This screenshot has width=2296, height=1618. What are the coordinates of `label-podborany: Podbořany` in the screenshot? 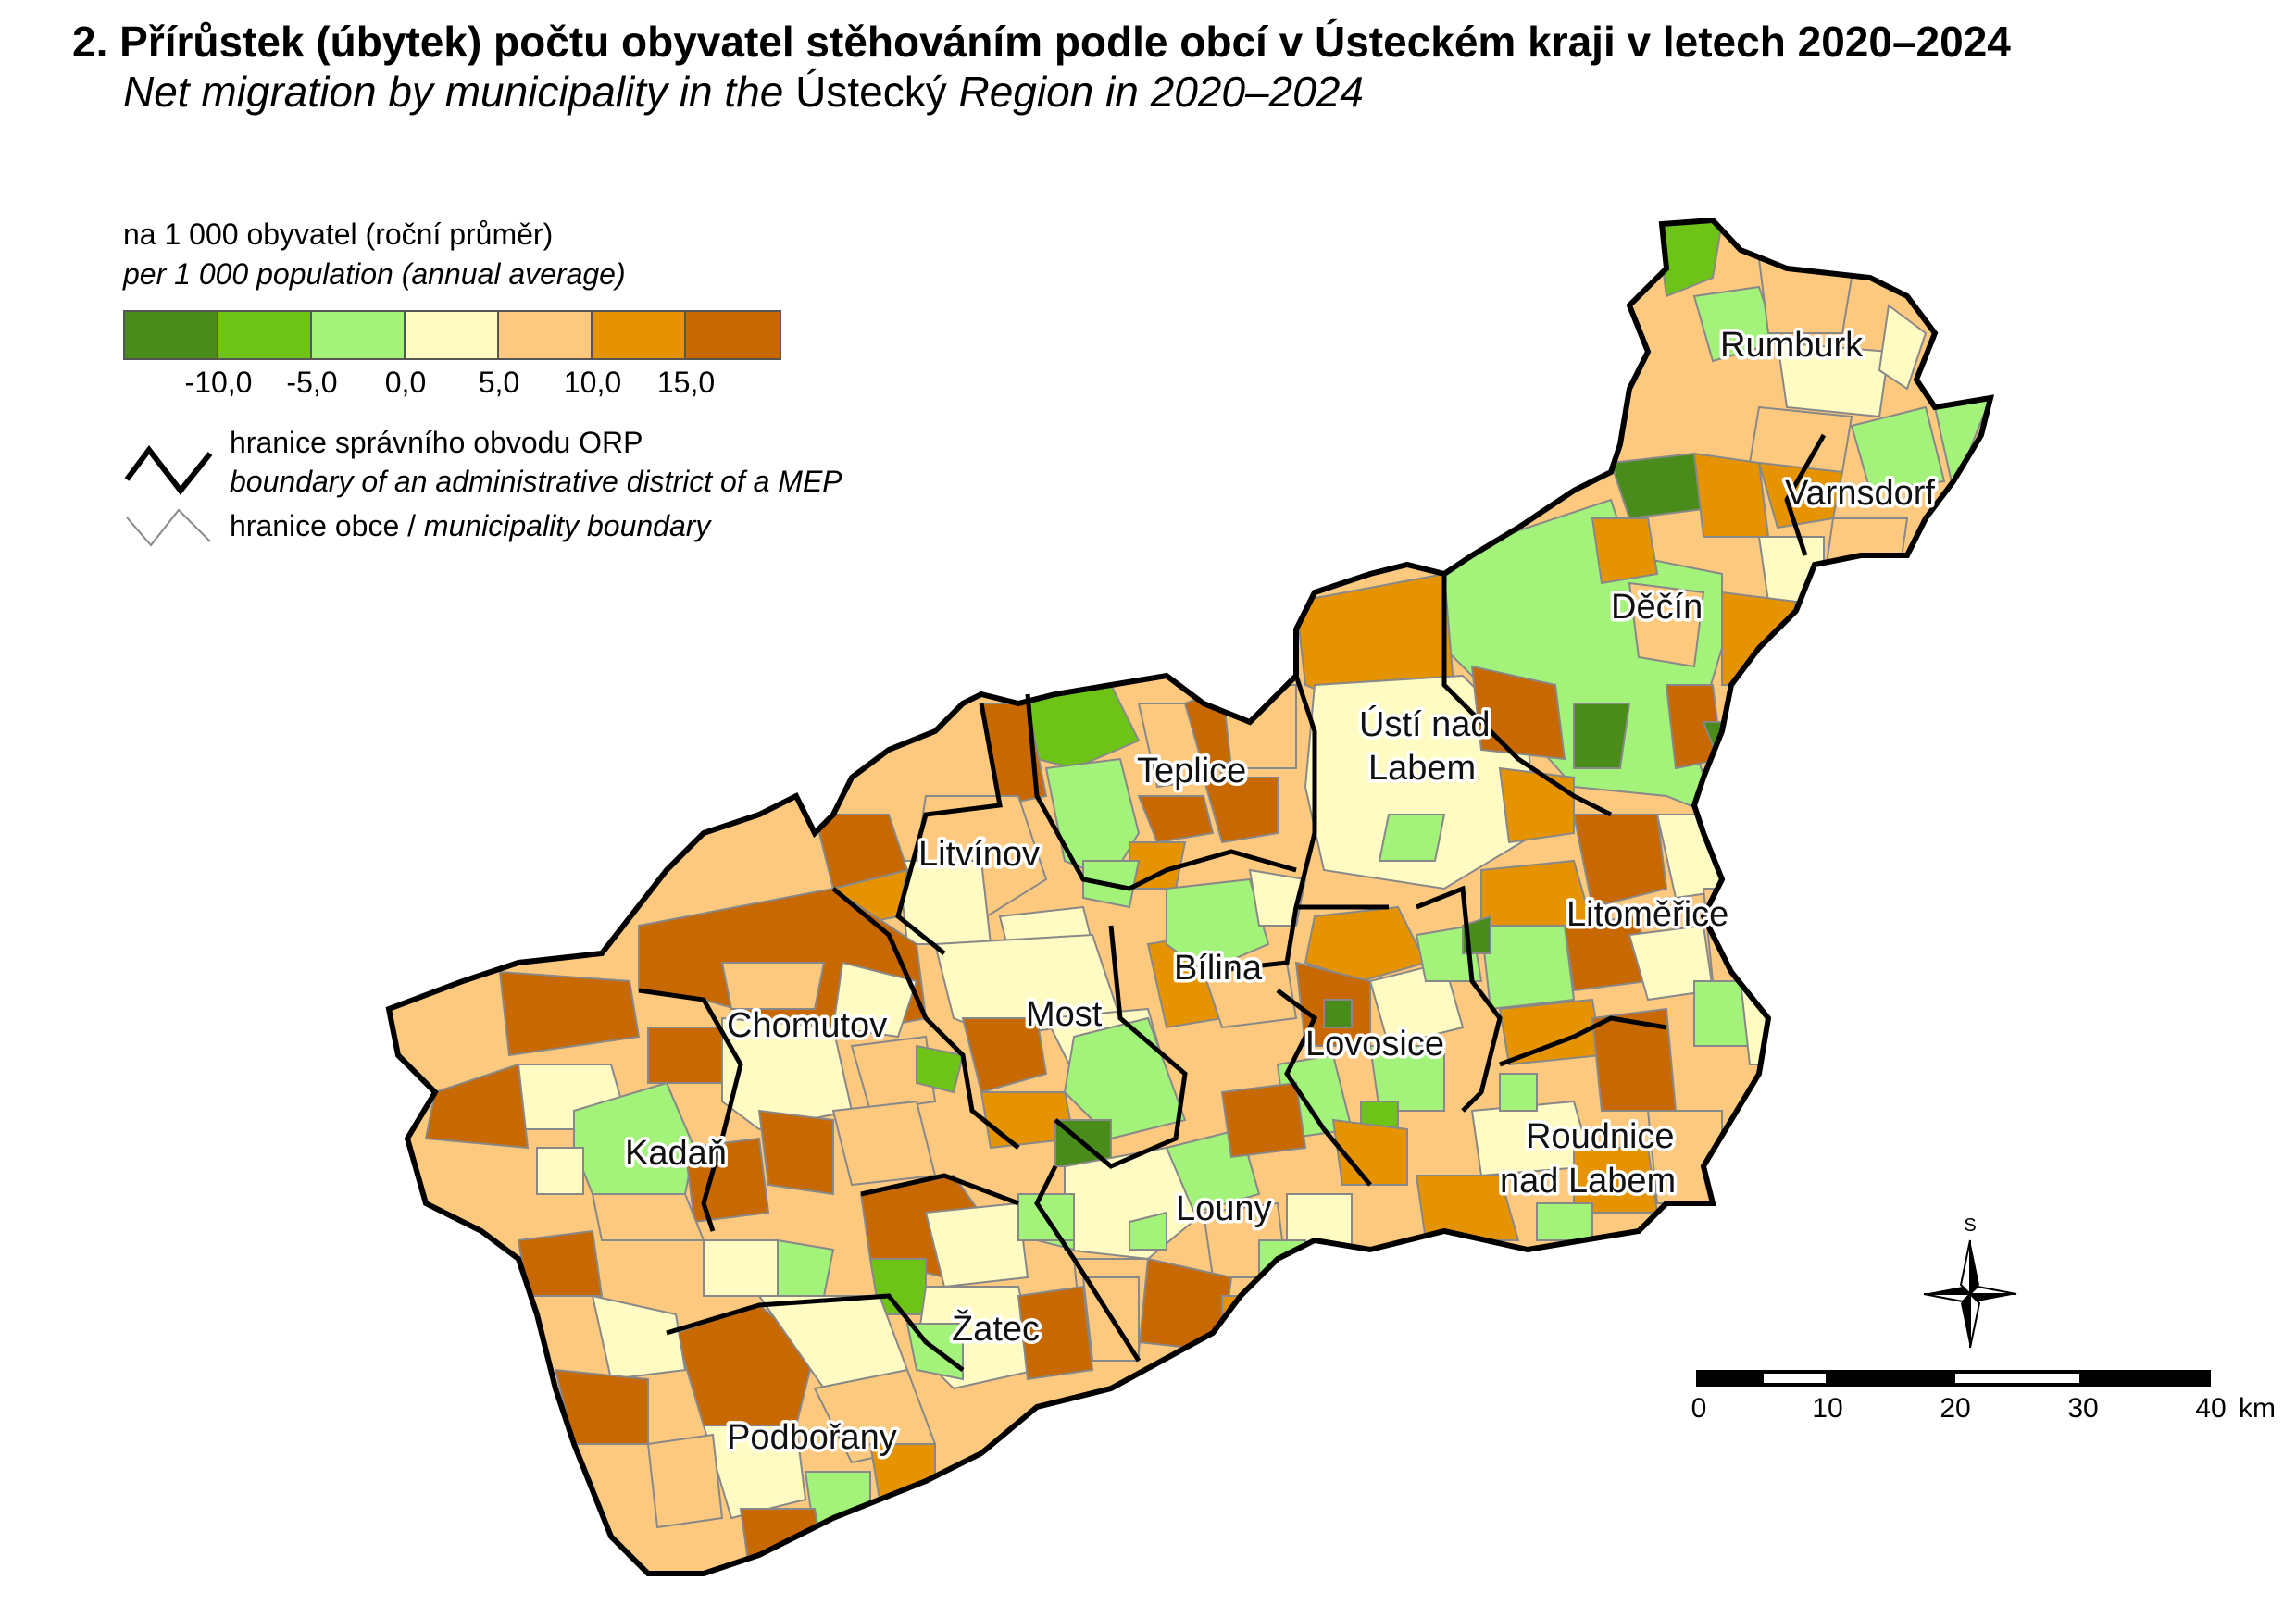 It's located at (812, 1437).